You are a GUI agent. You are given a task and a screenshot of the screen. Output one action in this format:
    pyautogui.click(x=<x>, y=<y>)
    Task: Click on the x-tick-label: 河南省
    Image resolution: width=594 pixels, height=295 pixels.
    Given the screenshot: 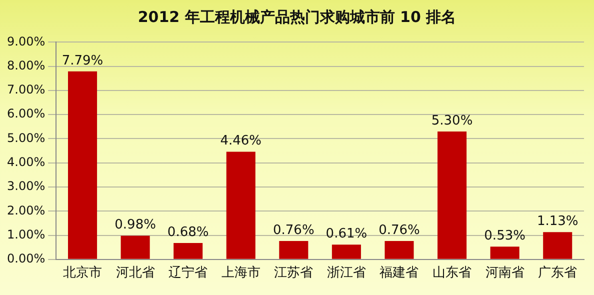 What is the action you would take?
    pyautogui.click(x=504, y=273)
    